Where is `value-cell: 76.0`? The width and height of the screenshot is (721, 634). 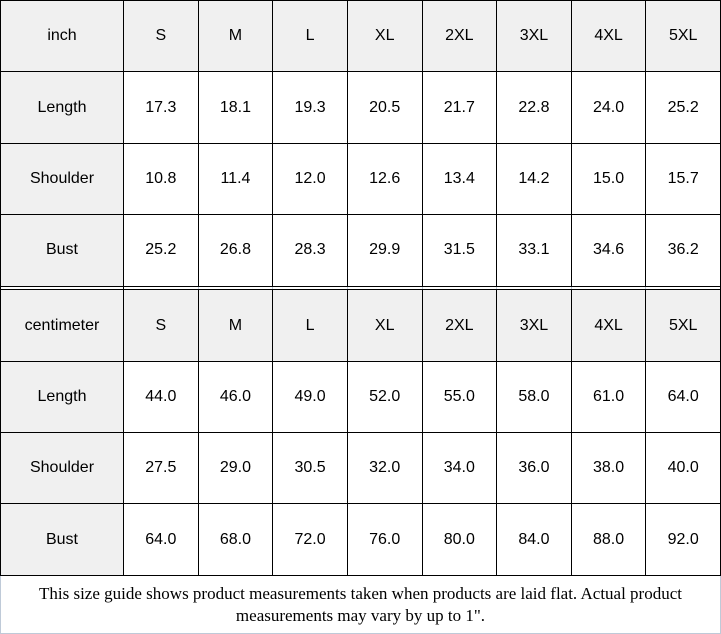 value-cell: 76.0 is located at coordinates (384, 539).